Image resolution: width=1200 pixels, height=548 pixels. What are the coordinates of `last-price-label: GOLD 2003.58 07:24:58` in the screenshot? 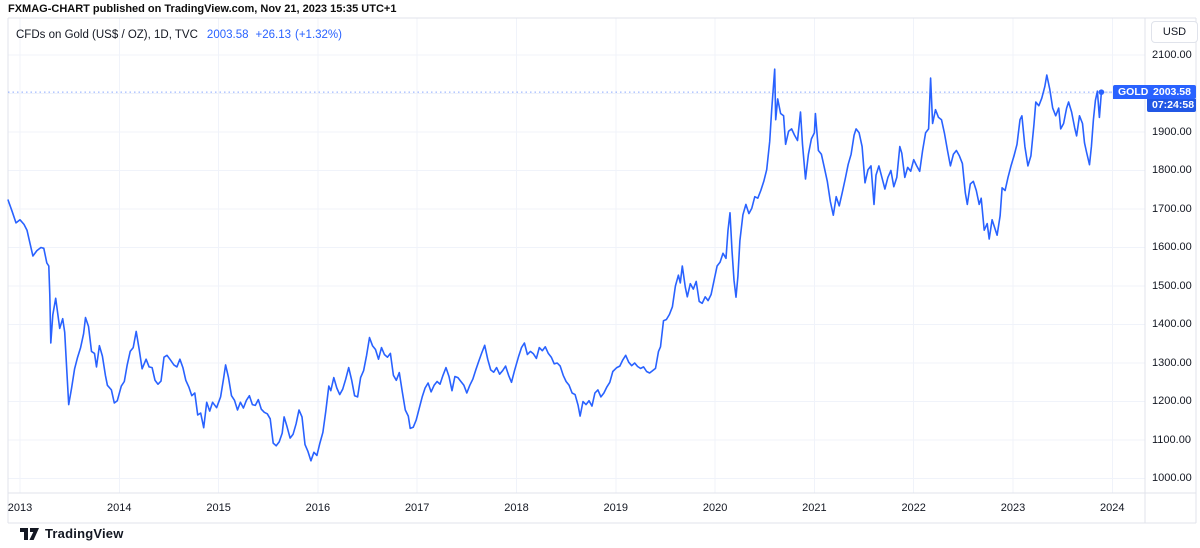 It's located at (1154, 99).